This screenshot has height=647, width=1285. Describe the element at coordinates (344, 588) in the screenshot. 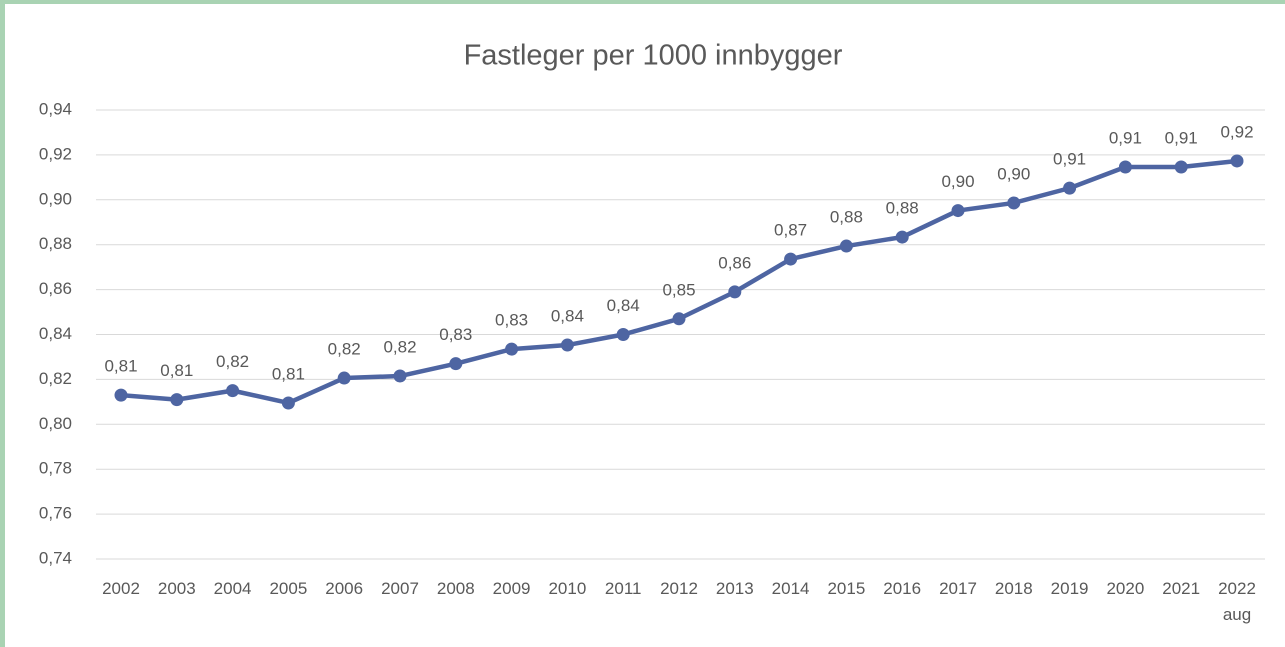

I see `x-tick-label: 2006` at that location.